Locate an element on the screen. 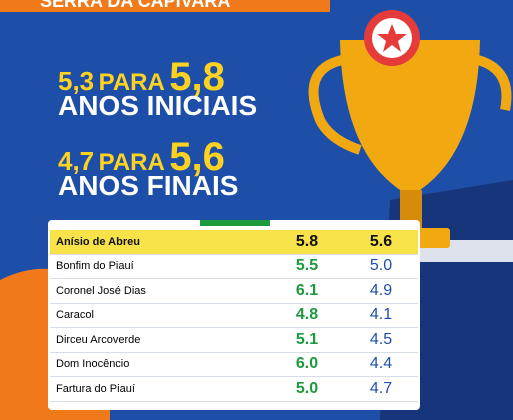  table-row: Caracol 4.8 4.1 is located at coordinates (234, 315).